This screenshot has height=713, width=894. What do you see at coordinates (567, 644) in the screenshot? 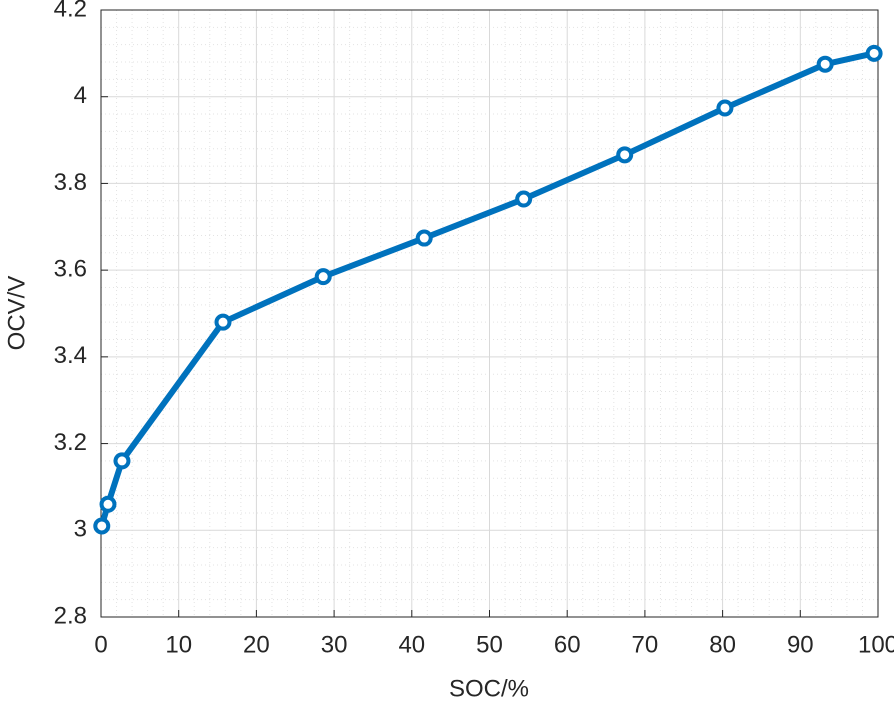
I see `x-tick-label: 60` at bounding box center [567, 644].